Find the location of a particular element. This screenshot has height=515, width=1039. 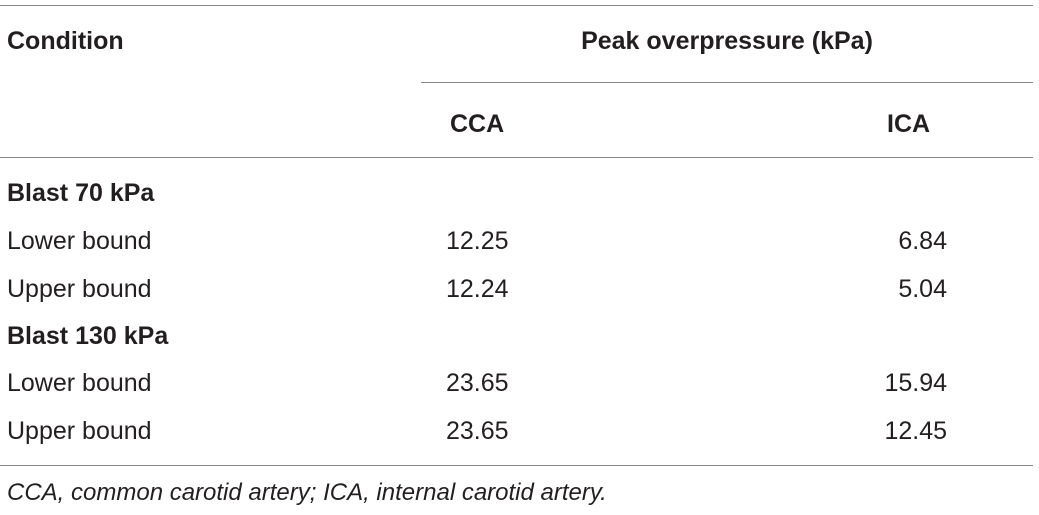

cell-ica: 15.94 is located at coordinates (915, 383).